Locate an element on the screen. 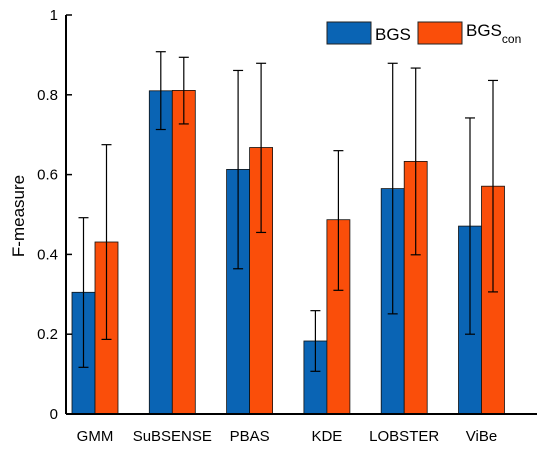 The image size is (550, 453). legend-label-bgs-con-subscript: con is located at coordinates (511, 39).